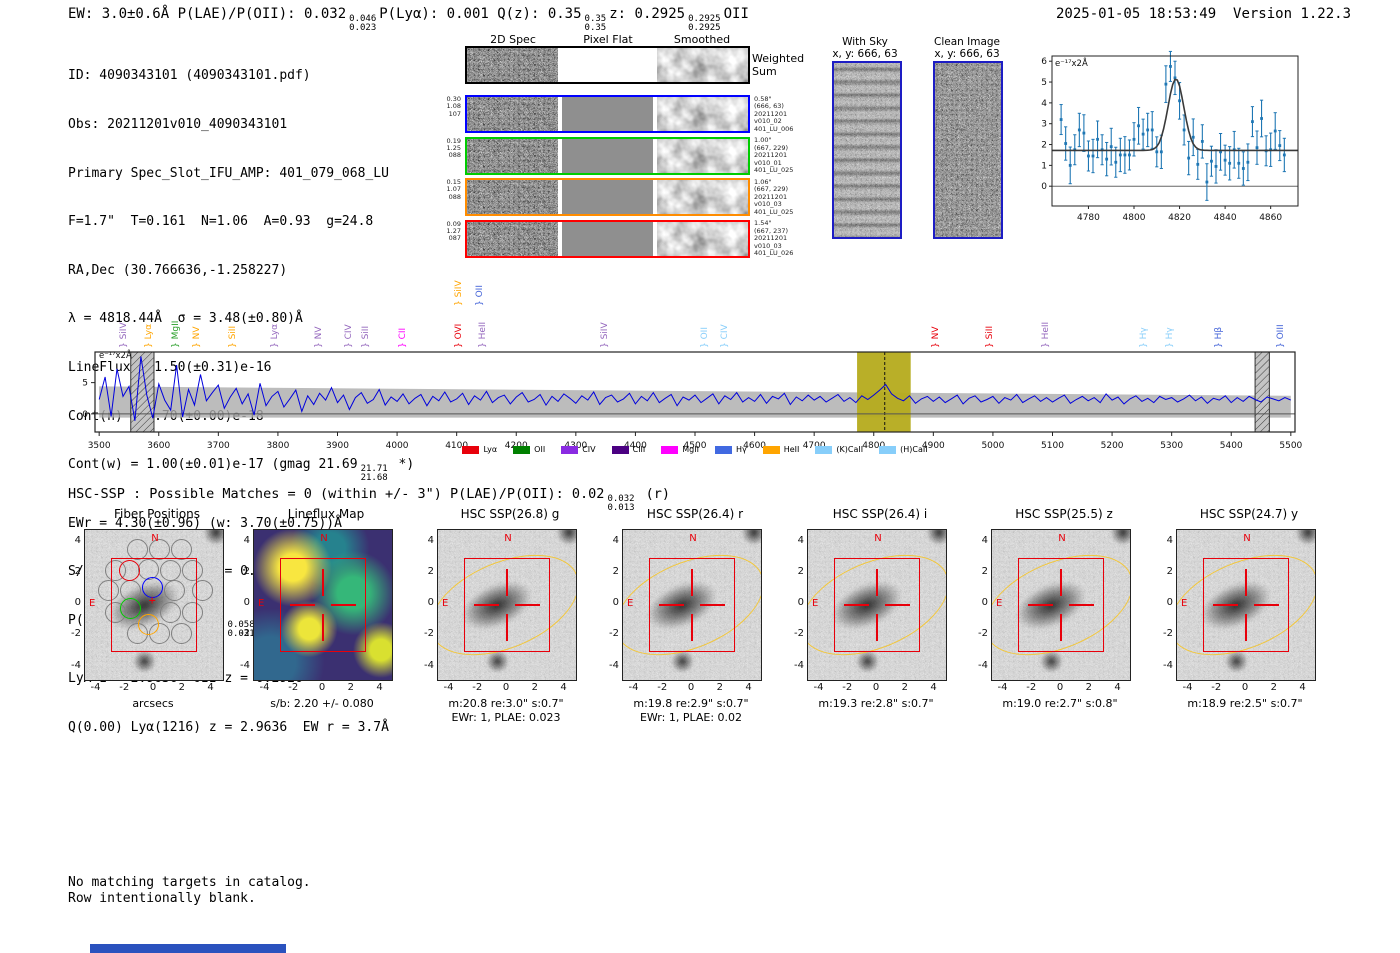 Image resolution: width=1400 pixels, height=953 pixels. What do you see at coordinates (337, 446) in the screenshot?
I see `svg-text: 3900` at bounding box center [337, 446].